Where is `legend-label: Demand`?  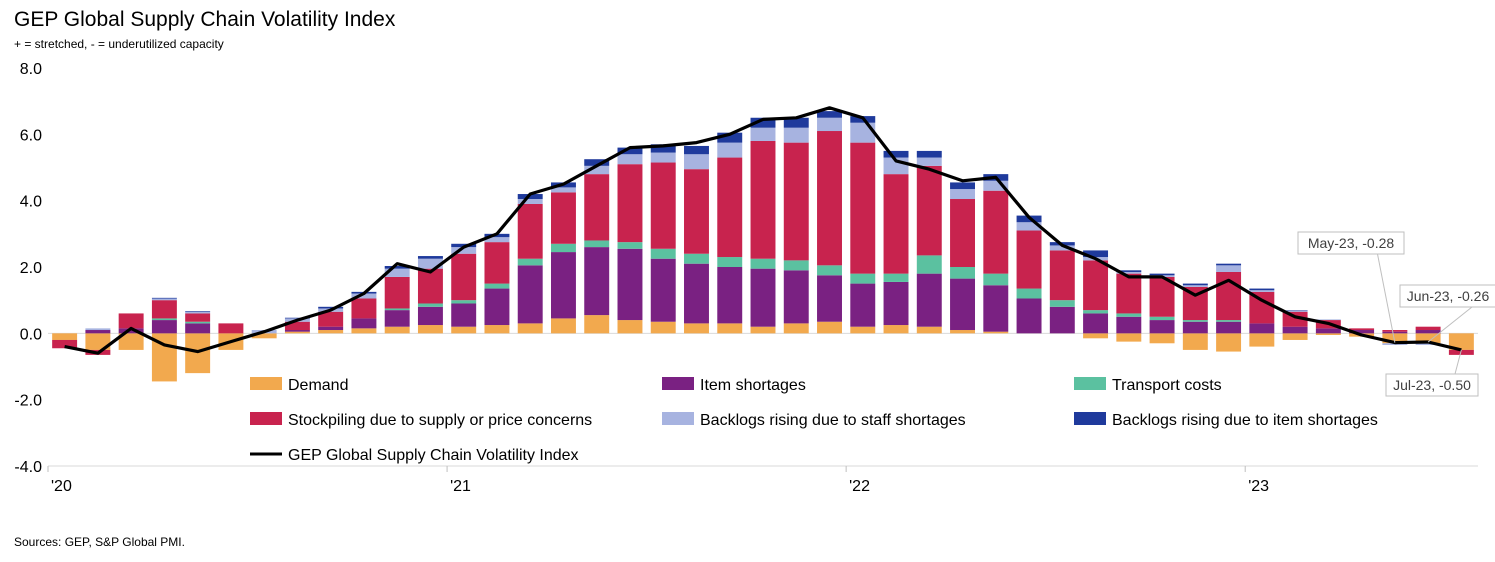
legend-label: Demand is located at coordinates (318, 385).